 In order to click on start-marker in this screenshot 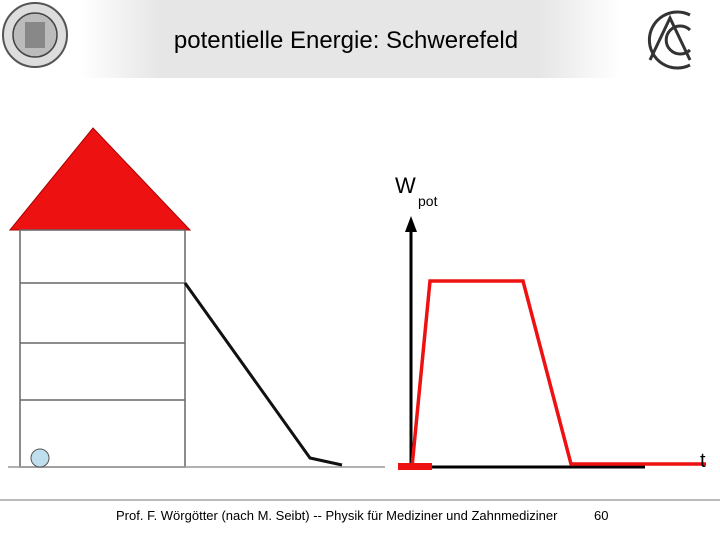, I will do `click(415, 466)`.